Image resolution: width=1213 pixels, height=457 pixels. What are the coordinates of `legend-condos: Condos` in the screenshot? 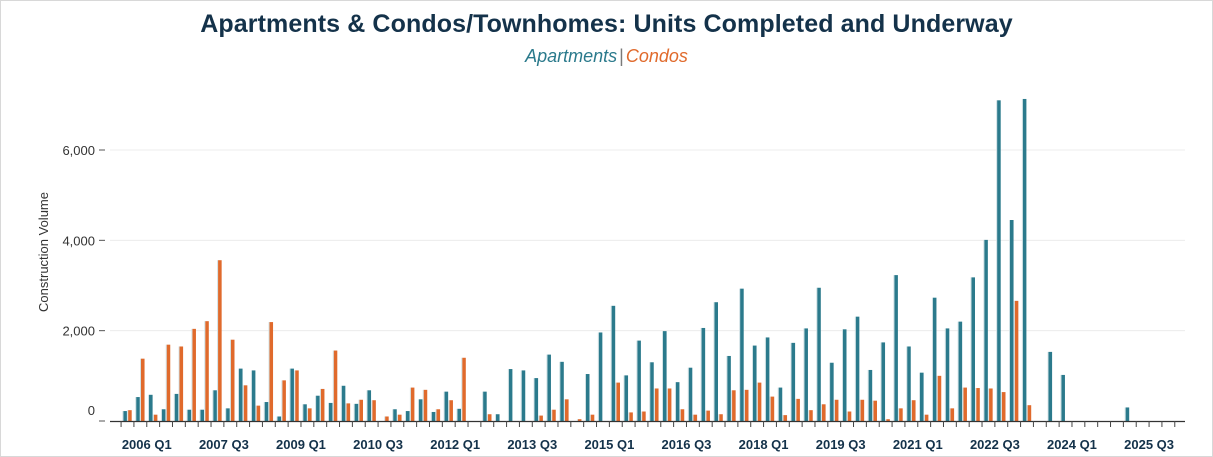 It's located at (656, 56).